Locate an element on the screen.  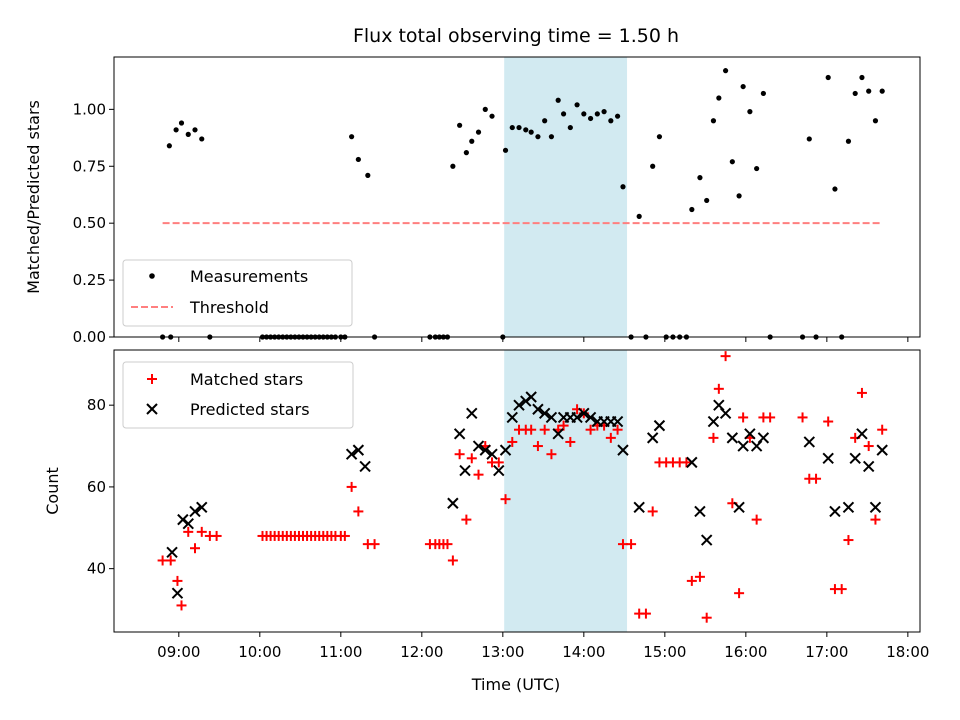
top-y-tick-label: 0.25 is located at coordinates (89, 280).